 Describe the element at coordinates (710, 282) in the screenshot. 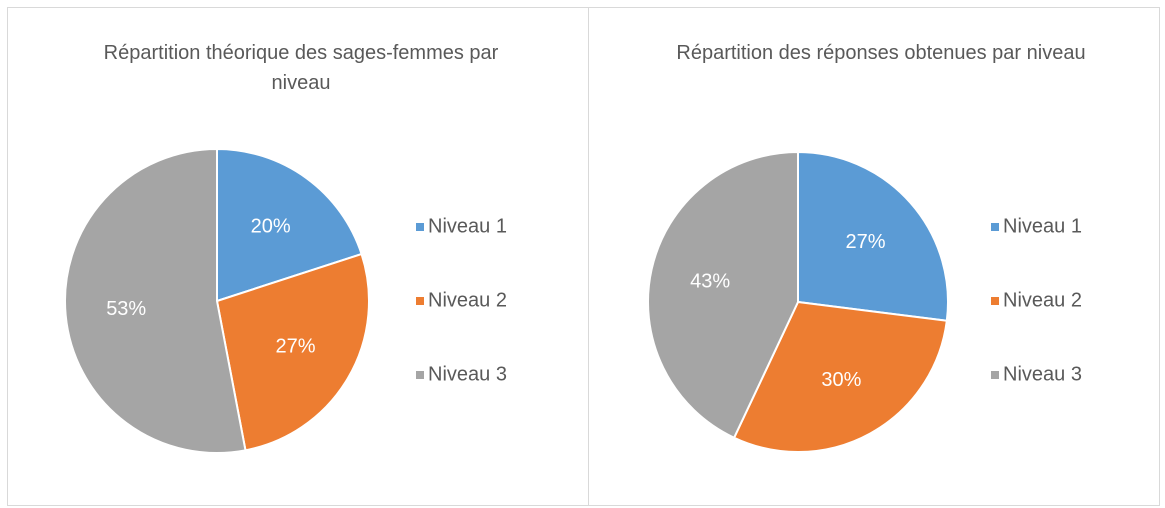

I see `data-label: 43%` at that location.